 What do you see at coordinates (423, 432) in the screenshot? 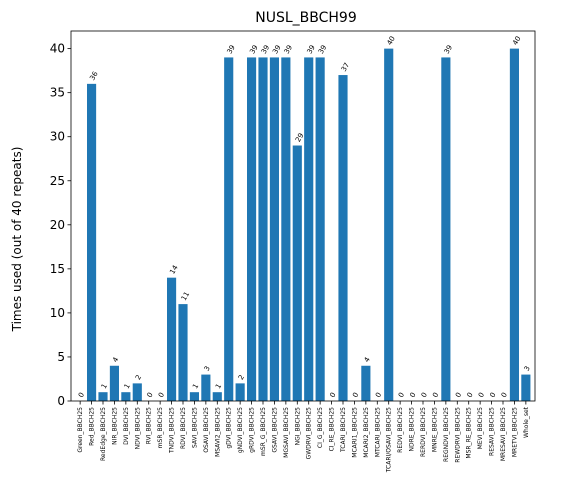
I see `x-tick-label: RERDVI_BBCH25` at bounding box center [423, 432].